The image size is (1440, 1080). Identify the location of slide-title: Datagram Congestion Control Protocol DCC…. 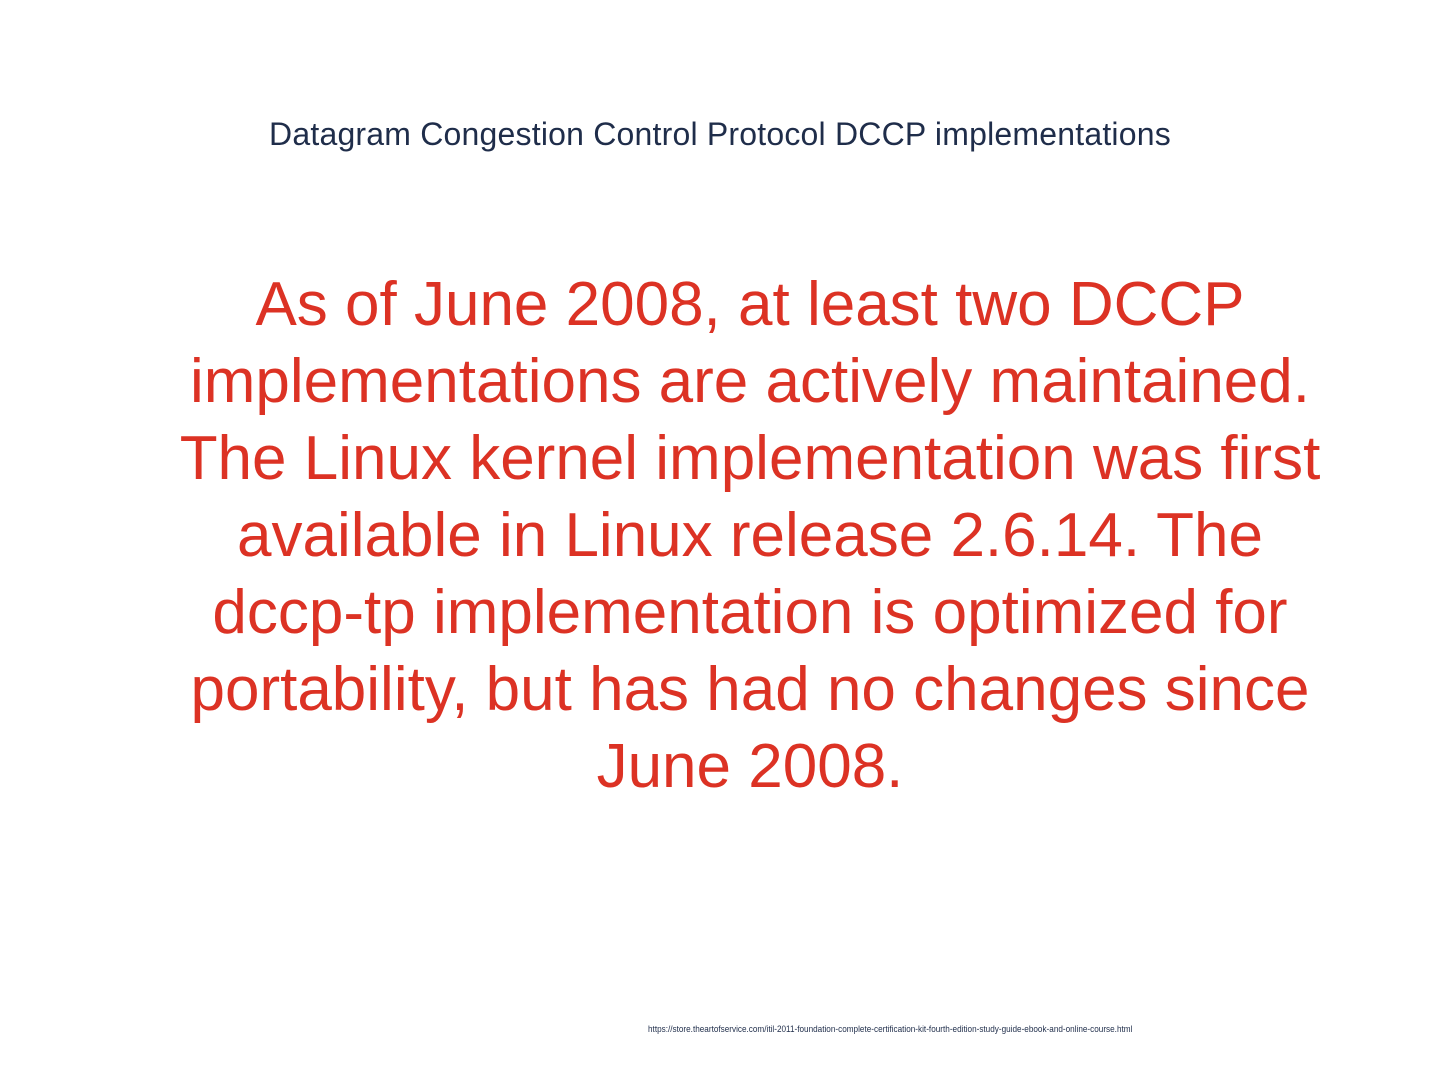
(720, 134).